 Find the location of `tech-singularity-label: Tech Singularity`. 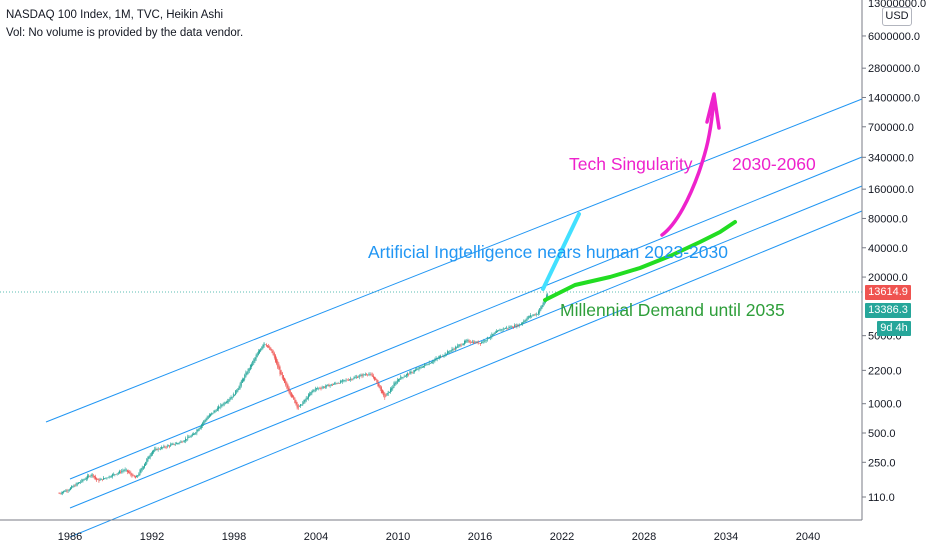

tech-singularity-label: Tech Singularity is located at coordinates (631, 164).